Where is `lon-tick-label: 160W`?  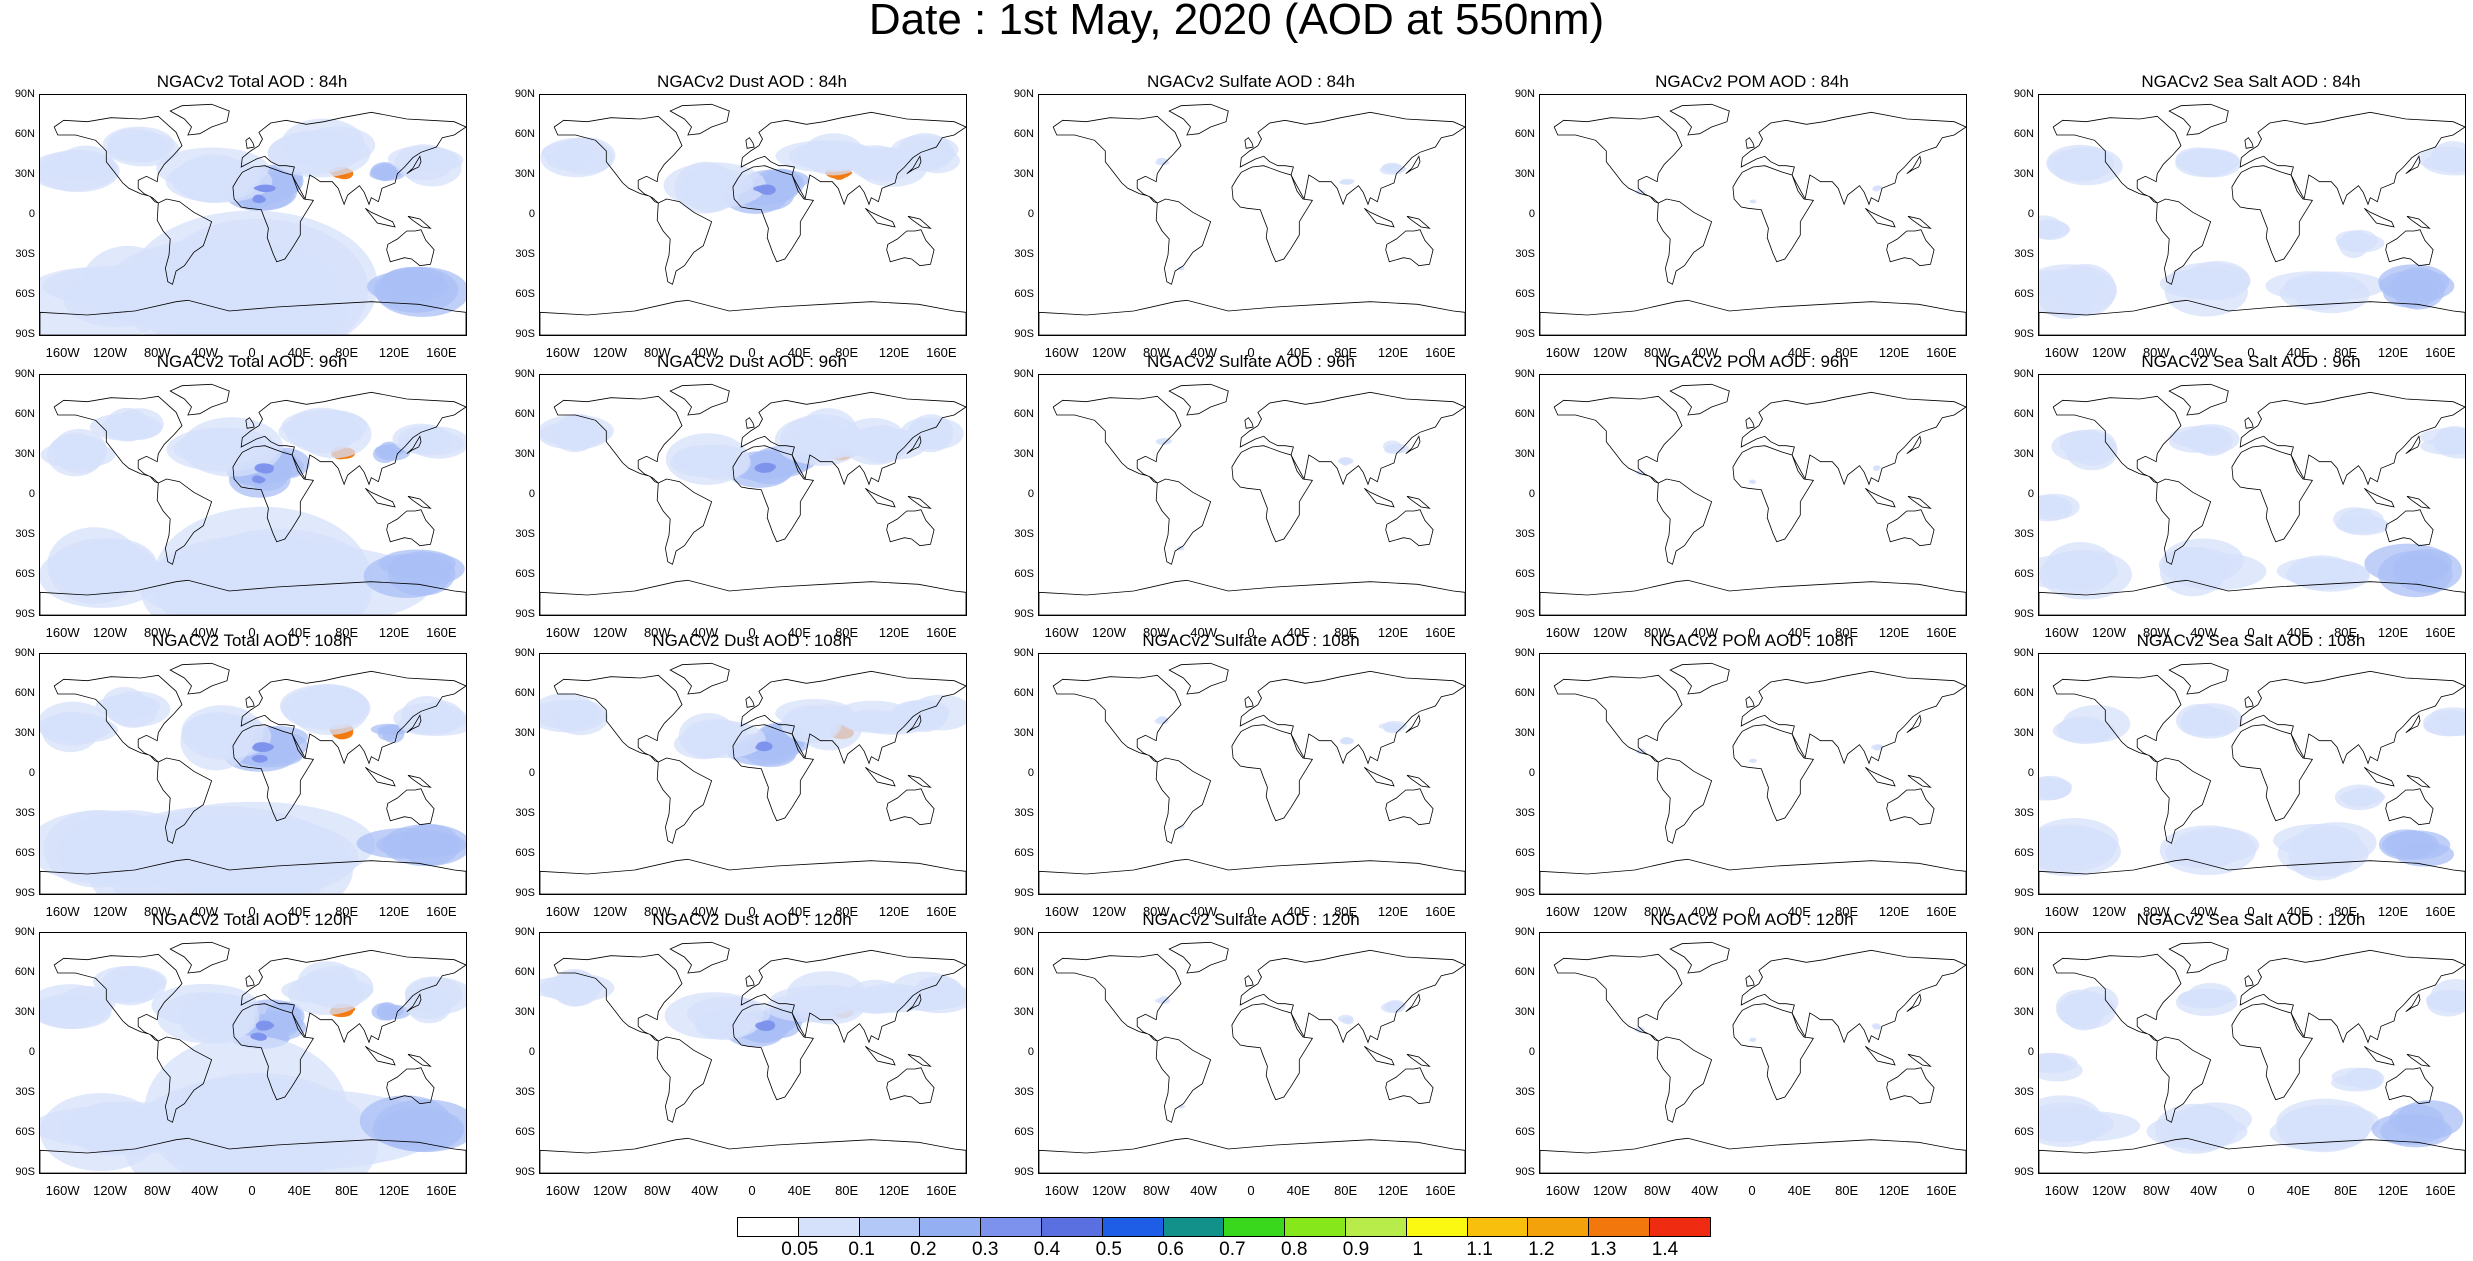
lon-tick-label: 160W is located at coordinates (62, 632).